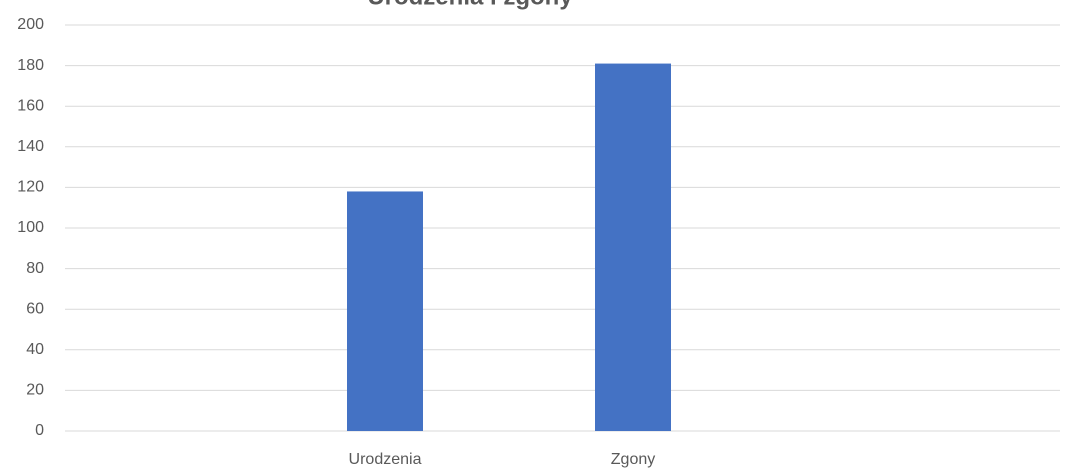  What do you see at coordinates (35, 390) in the screenshot?
I see `y-tick-label: 20` at bounding box center [35, 390].